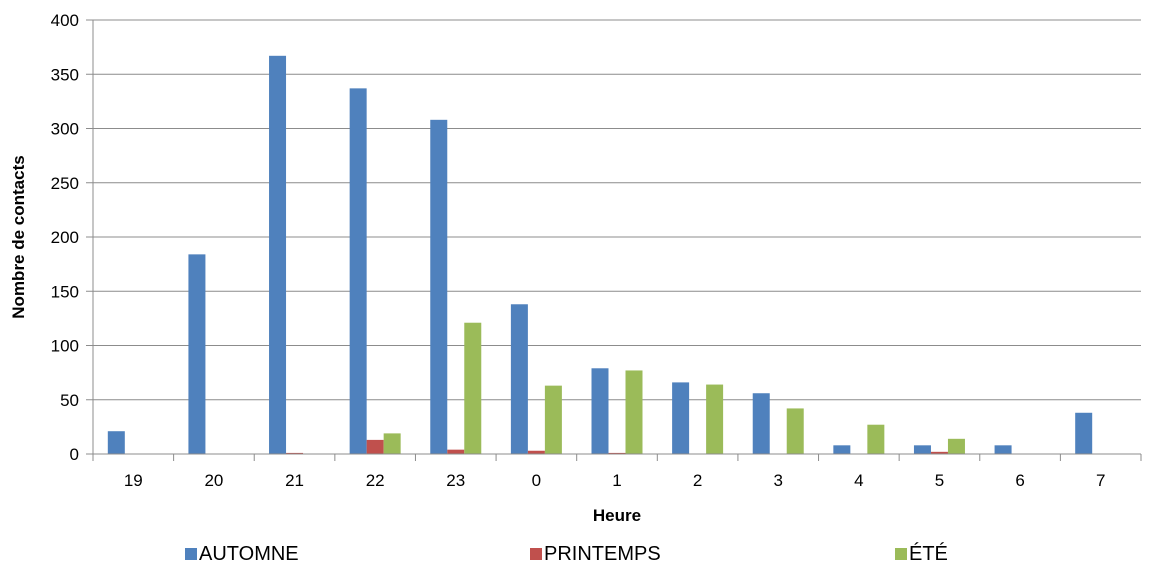 The image size is (1155, 568). I want to click on y-tick-label: 200, so click(65, 237).